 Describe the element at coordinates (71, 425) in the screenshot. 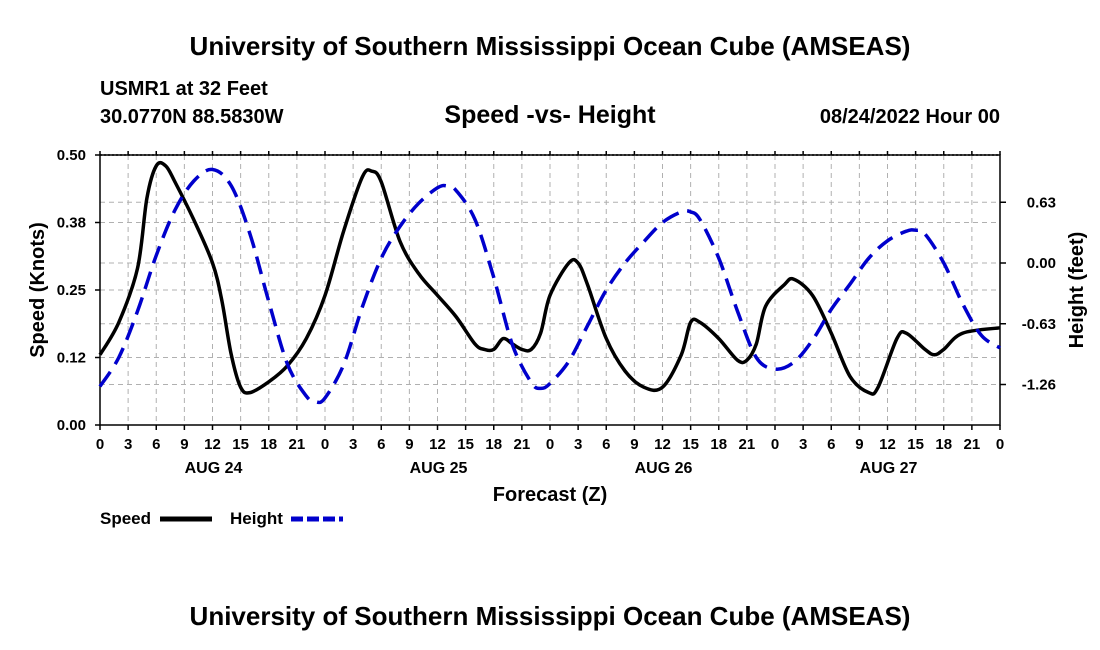

I see `y-tick-label: 0.00` at that location.